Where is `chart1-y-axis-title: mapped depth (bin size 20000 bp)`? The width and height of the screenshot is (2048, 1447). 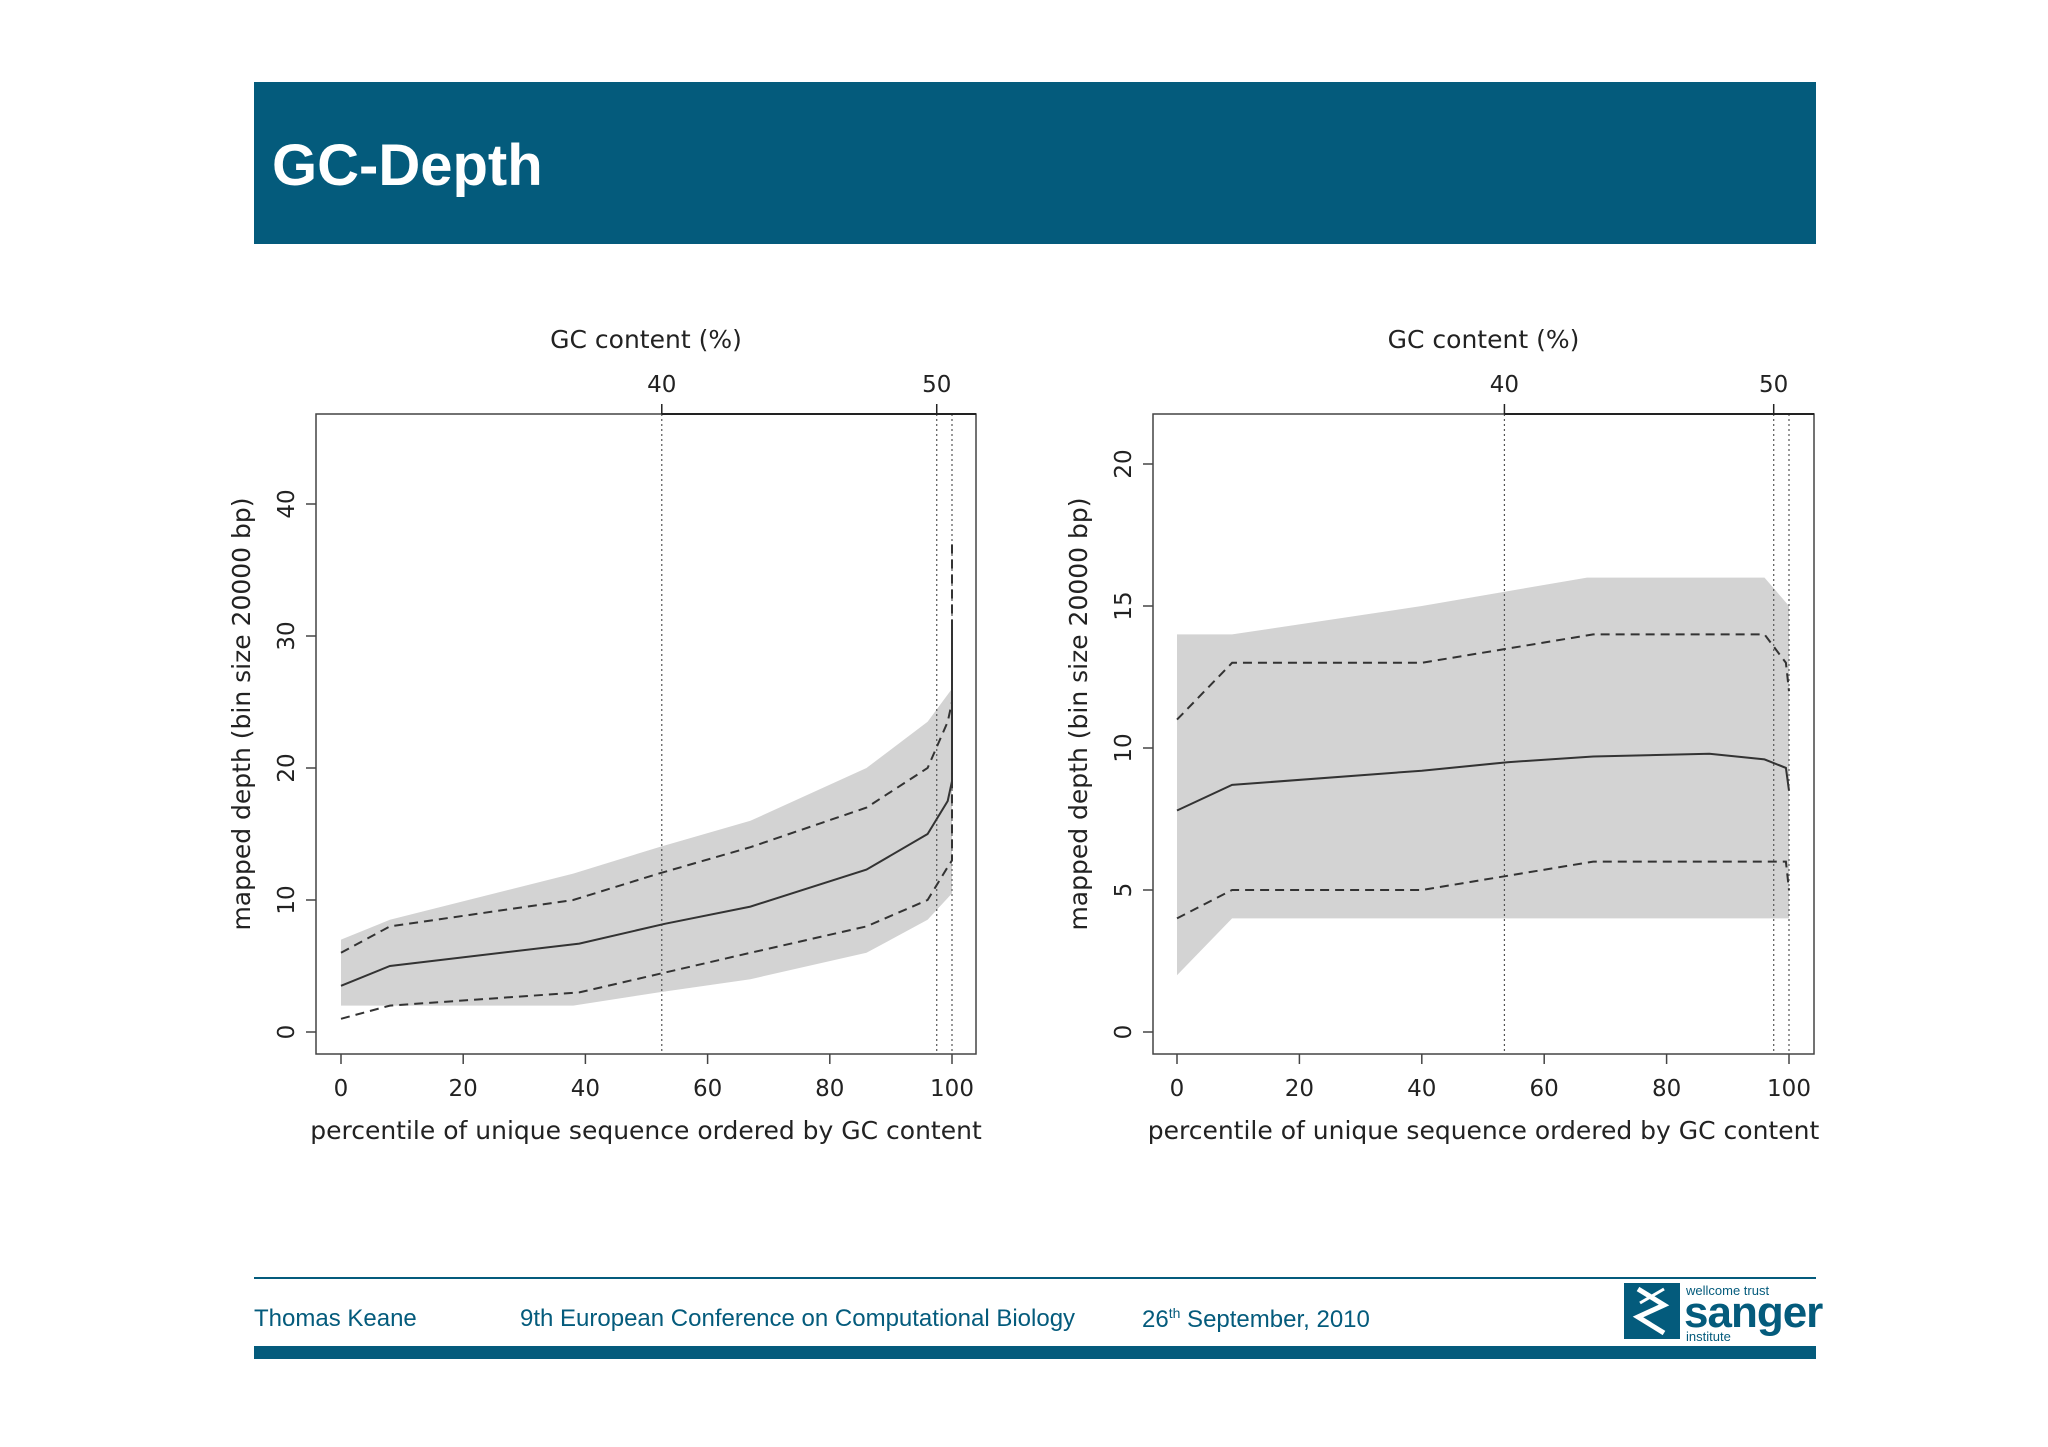 chart1-y-axis-title: mapped depth (bin size 20000 bp) is located at coordinates (241, 713).